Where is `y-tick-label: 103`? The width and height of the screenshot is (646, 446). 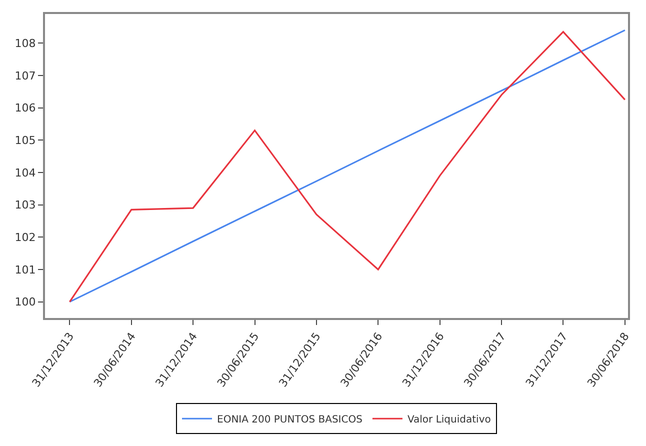 y-tick-label: 103 is located at coordinates (25, 205).